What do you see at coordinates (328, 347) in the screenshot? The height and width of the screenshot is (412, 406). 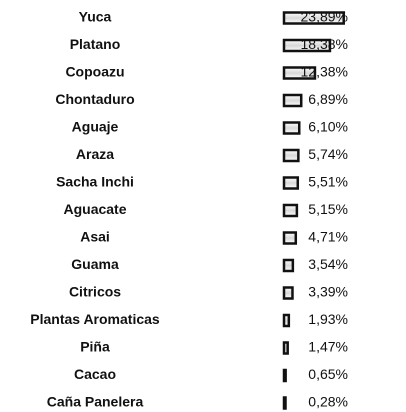 I see `value-label: 1,47%` at bounding box center [328, 347].